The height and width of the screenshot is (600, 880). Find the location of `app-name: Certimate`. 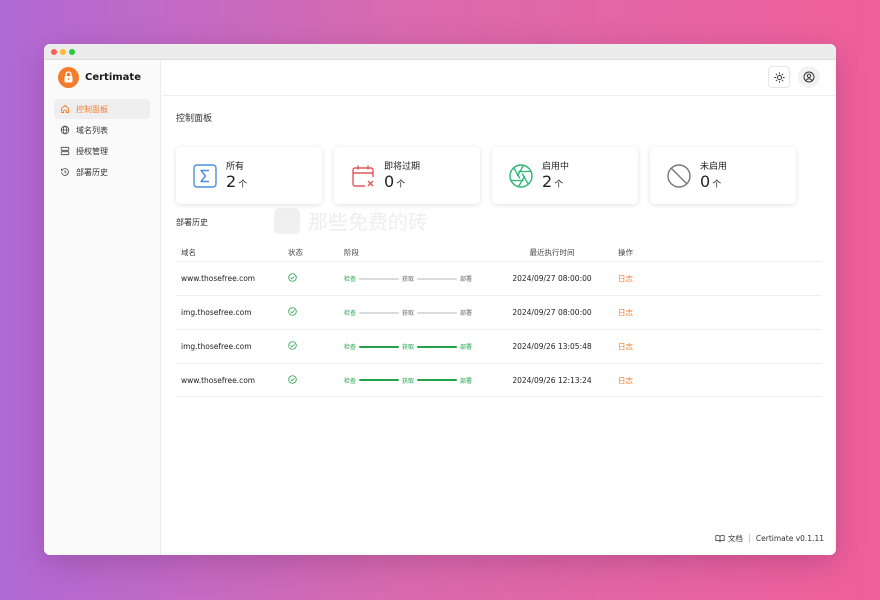

app-name: Certimate is located at coordinates (113, 77).